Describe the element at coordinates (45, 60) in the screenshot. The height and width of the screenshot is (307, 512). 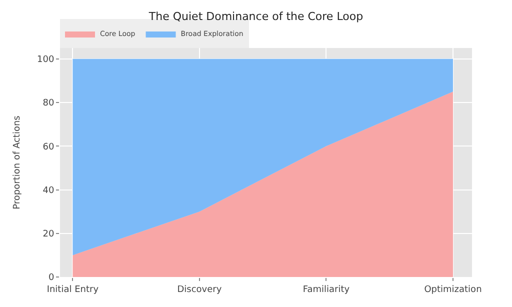
I see `y-tick-label: 100` at that location.